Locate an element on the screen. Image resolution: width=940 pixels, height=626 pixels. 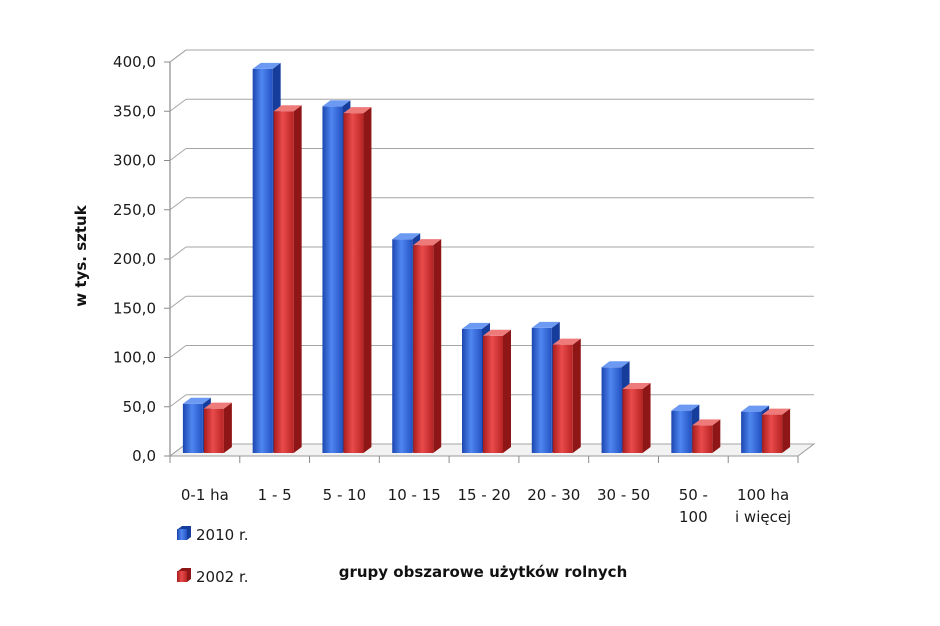
x-category-label: 20 - 30 is located at coordinates (553, 495).